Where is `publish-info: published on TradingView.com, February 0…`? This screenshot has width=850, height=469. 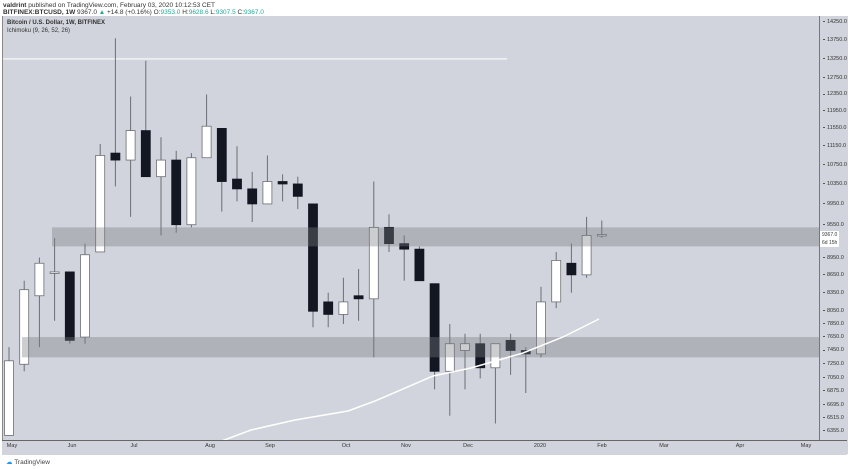
publish-info: published on TradingView.com, February 0… is located at coordinates (121, 5).